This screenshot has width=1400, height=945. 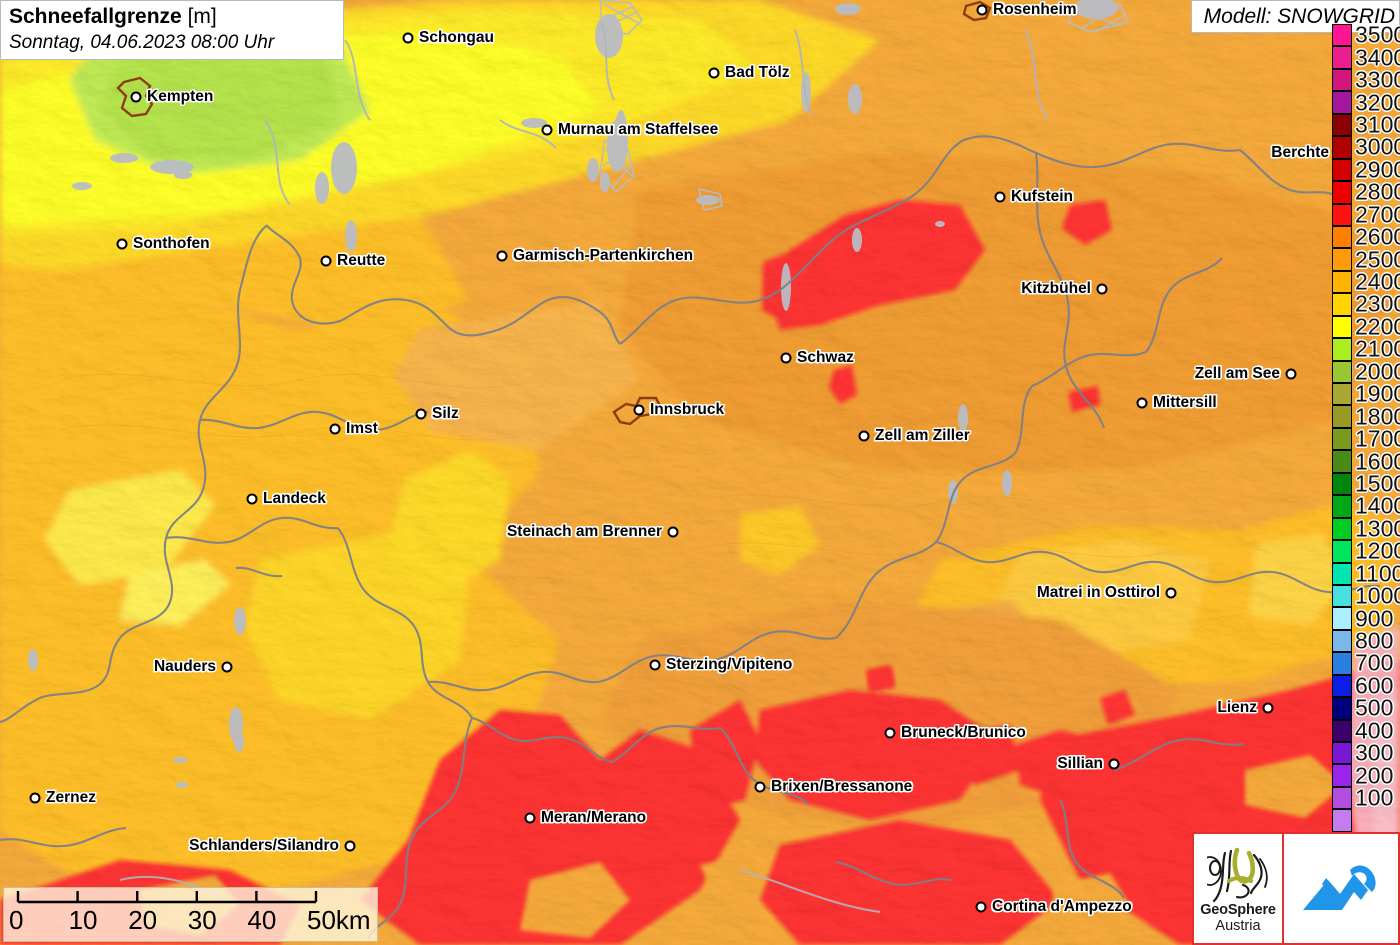 What do you see at coordinates (202, 920) in the screenshot?
I see `scale-tick-label: 30` at bounding box center [202, 920].